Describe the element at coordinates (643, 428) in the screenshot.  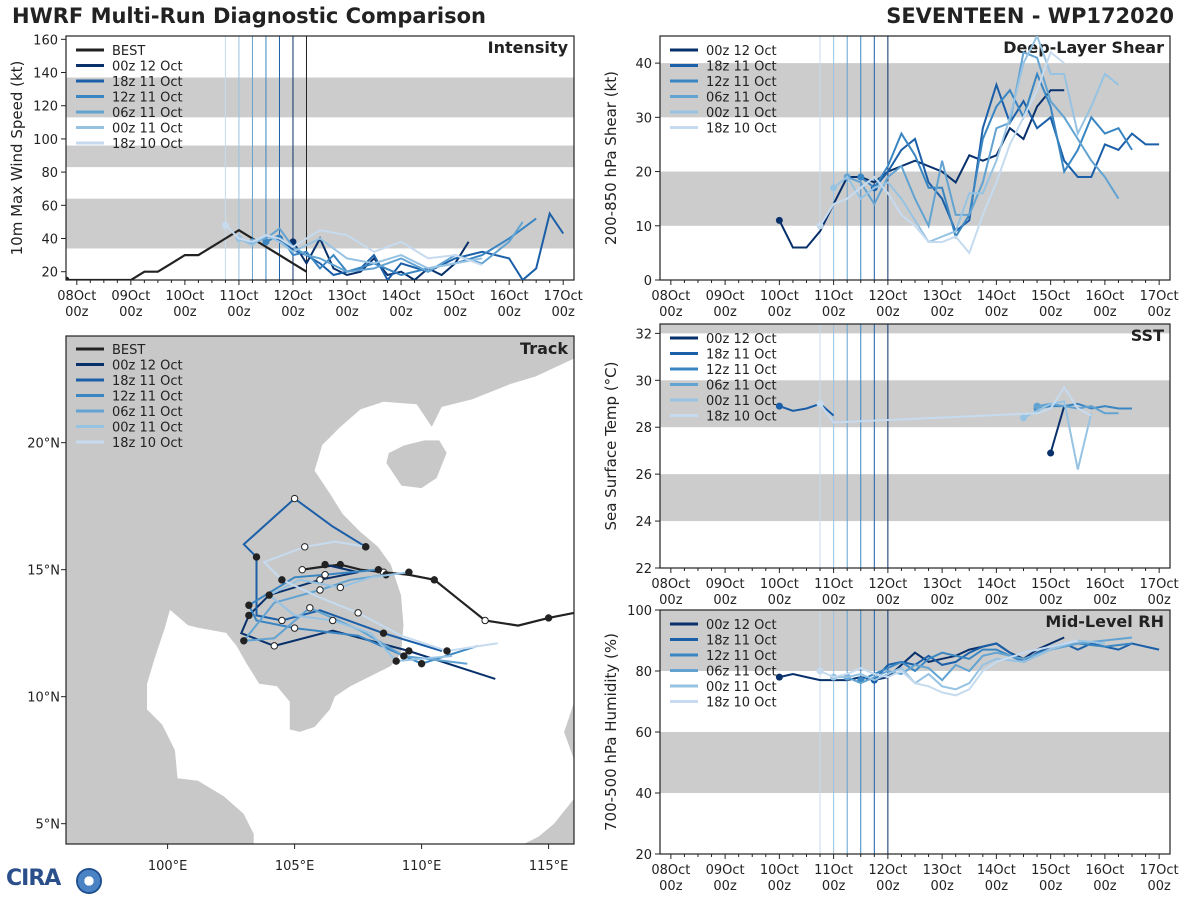
I see `y-tick-label: 28` at that location.